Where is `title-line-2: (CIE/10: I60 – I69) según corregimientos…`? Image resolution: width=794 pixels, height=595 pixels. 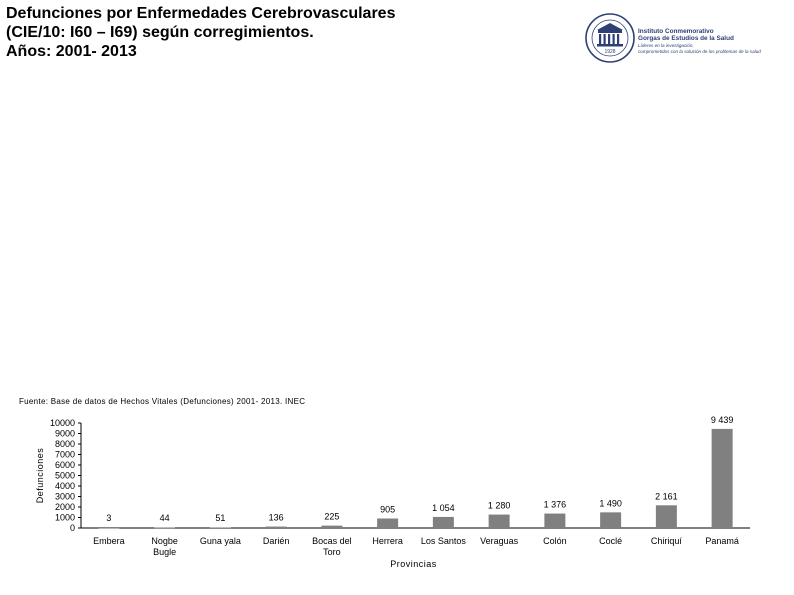
title-line-2: (CIE/10: I60 – I69) según corregimientos… is located at coordinates (160, 32).